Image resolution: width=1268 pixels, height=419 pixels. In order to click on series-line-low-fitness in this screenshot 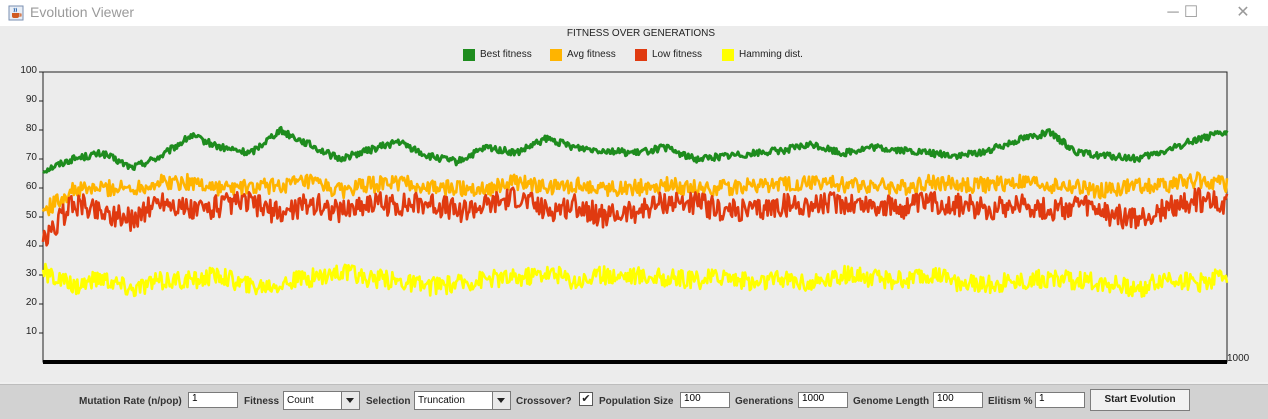, I will do `click(635, 216)`.